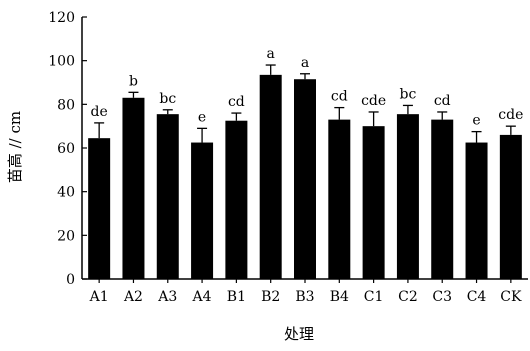 This screenshot has width=530, height=351. What do you see at coordinates (339, 199) in the screenshot?
I see `bar-b4` at bounding box center [339, 199].